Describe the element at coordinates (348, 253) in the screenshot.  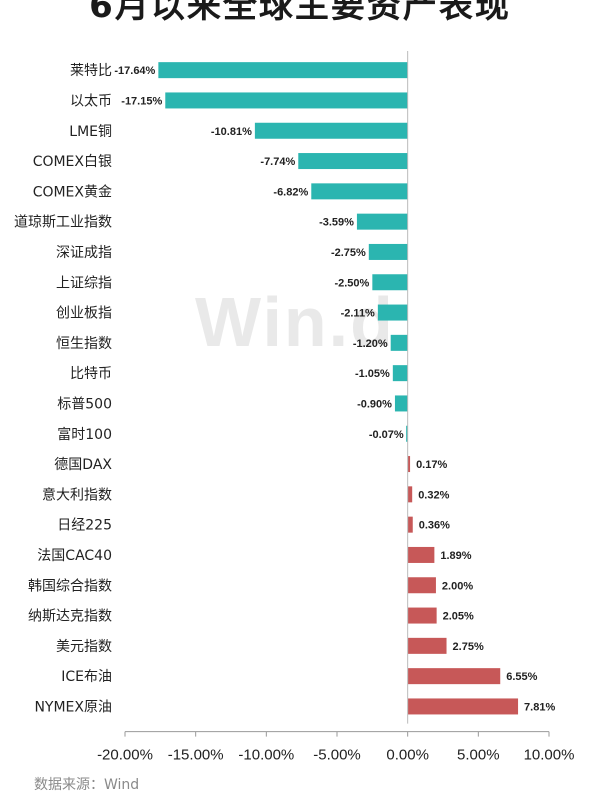
I see `data-label: -2.75%` at that location.